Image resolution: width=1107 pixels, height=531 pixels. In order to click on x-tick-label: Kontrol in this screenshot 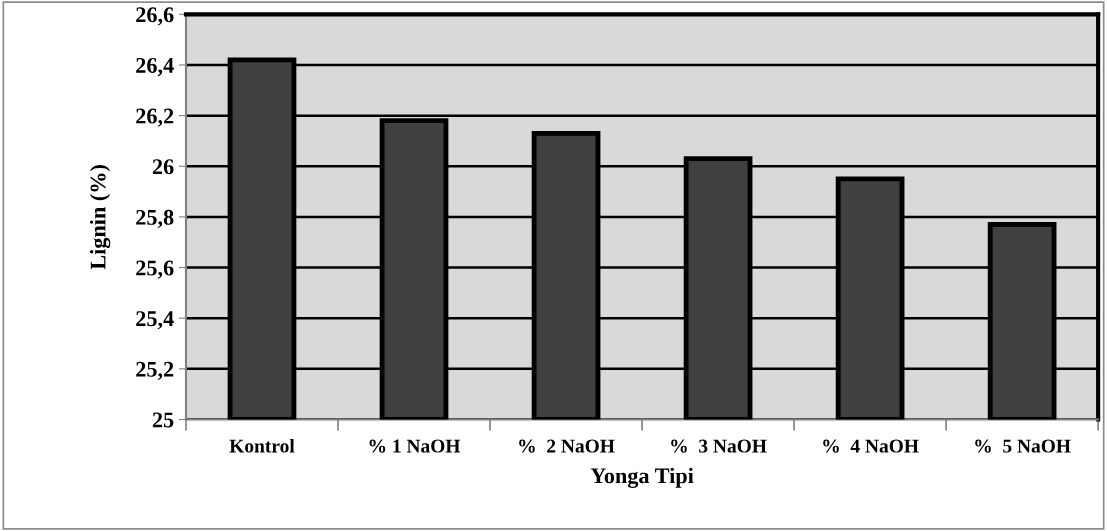, I will do `click(262, 445)`.